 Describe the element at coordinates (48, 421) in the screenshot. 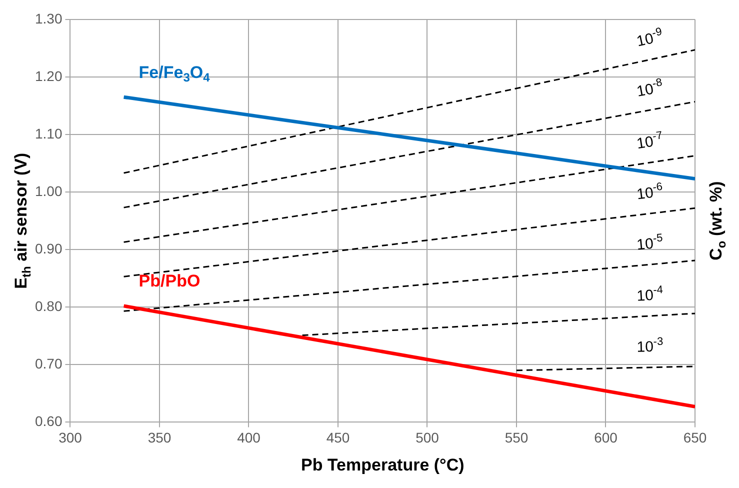

I see `y-tick-label: 0.60` at that location.